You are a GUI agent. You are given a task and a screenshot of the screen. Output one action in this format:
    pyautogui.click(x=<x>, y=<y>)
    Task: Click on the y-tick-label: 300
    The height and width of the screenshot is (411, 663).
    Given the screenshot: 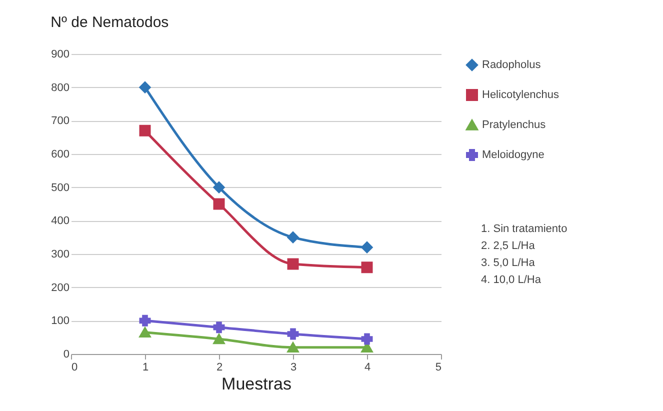 What is the action you would take?
    pyautogui.click(x=60, y=254)
    